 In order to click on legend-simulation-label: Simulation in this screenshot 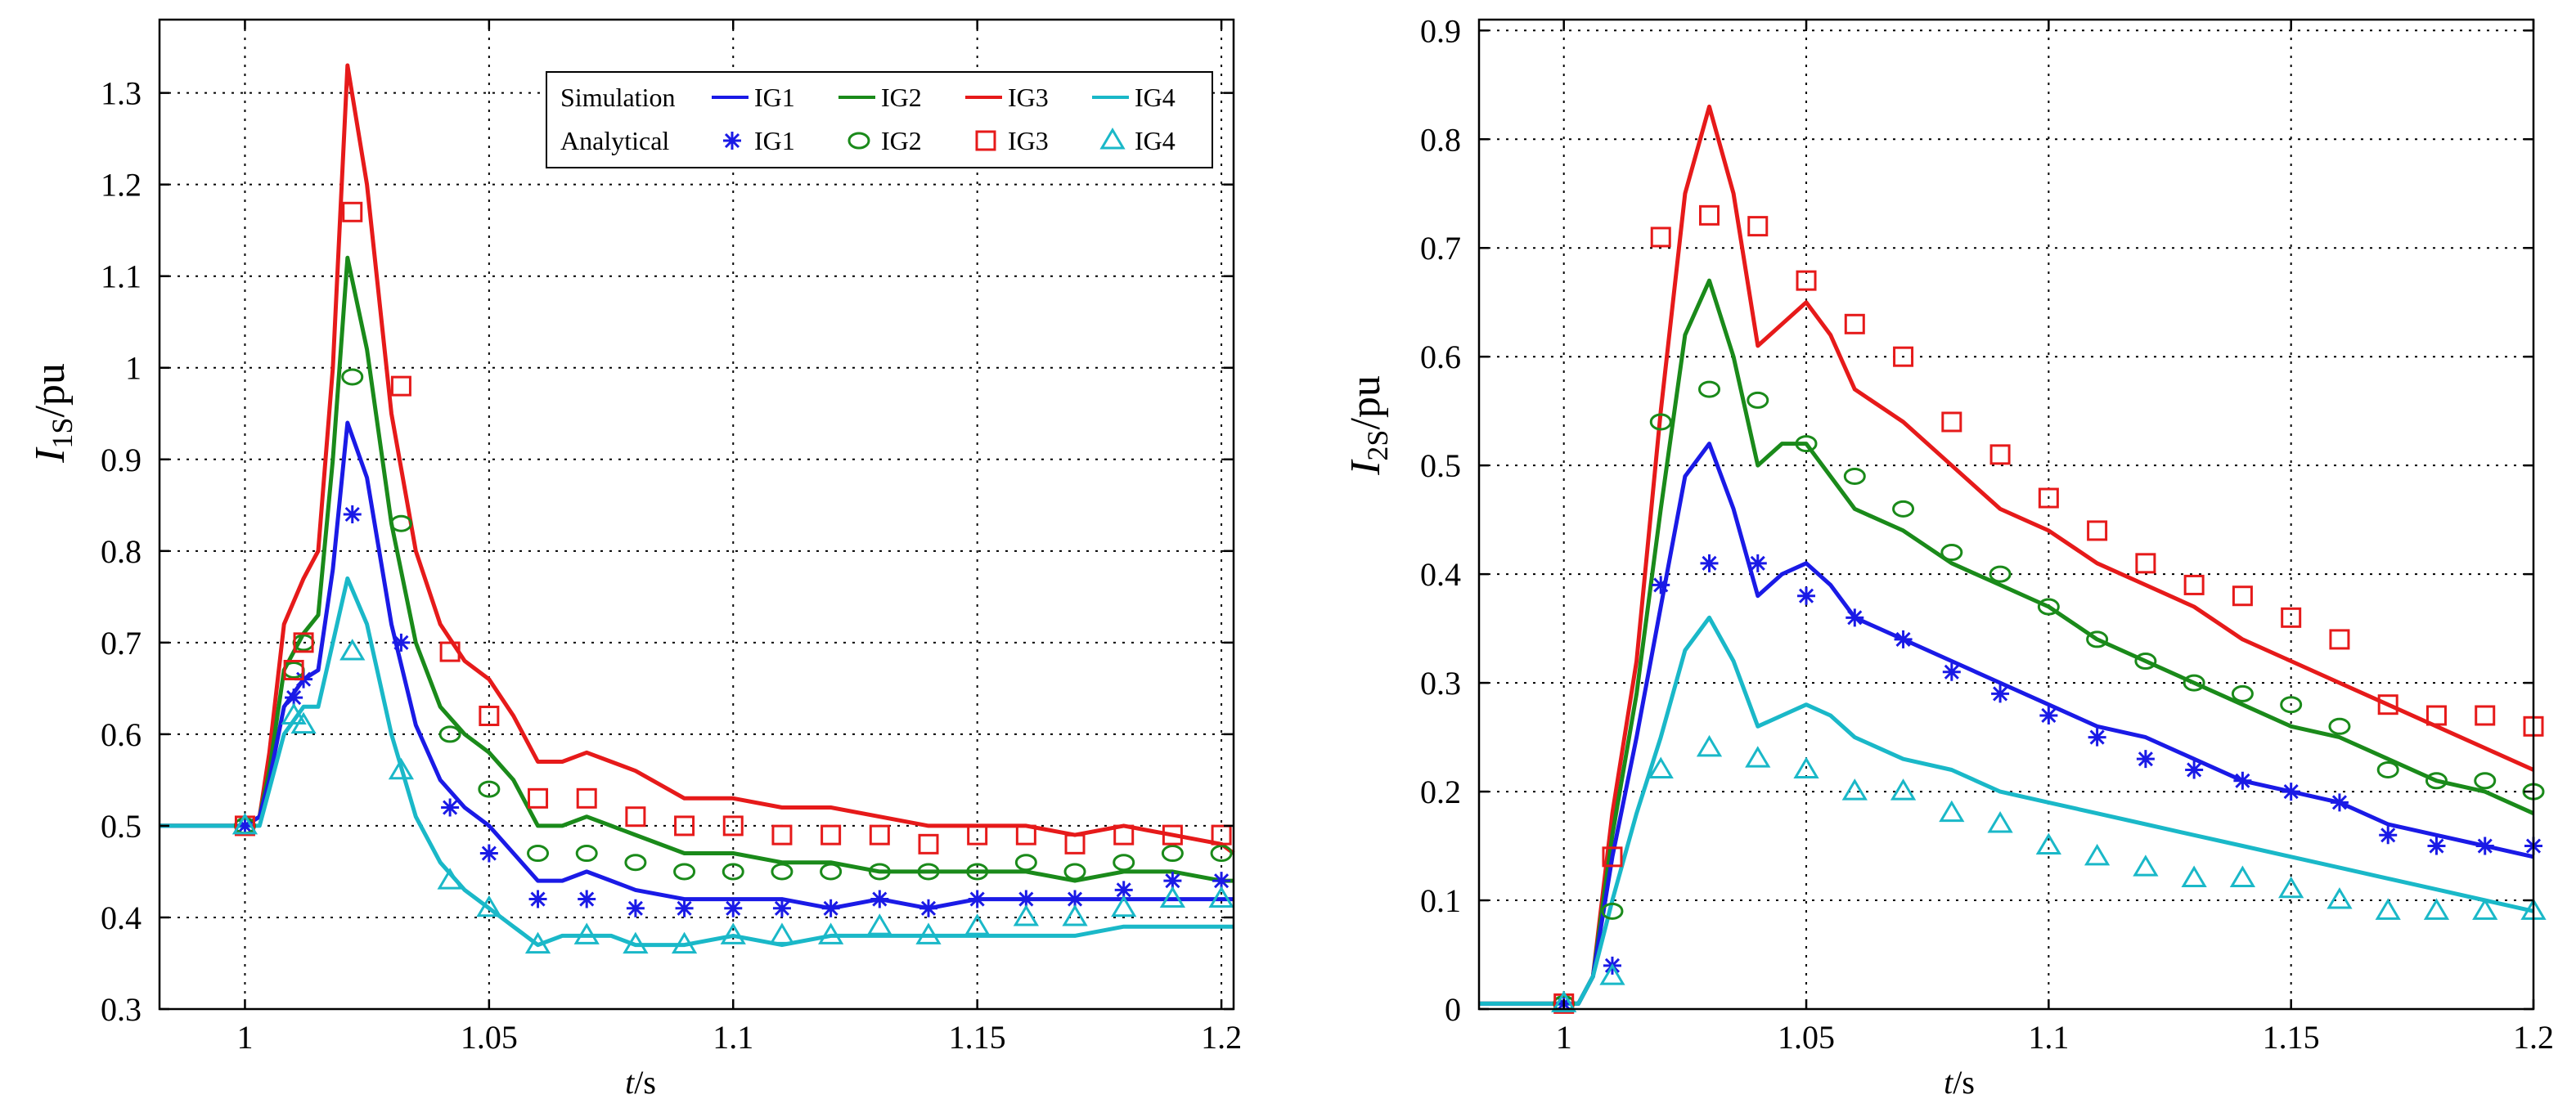, I will do `click(618, 98)`.